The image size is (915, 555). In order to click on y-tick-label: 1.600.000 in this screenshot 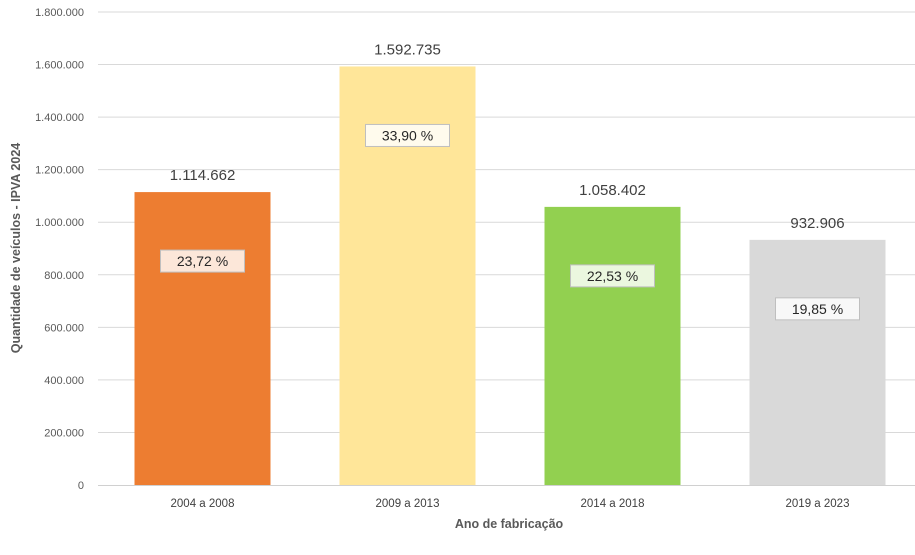, I will do `click(59, 66)`.